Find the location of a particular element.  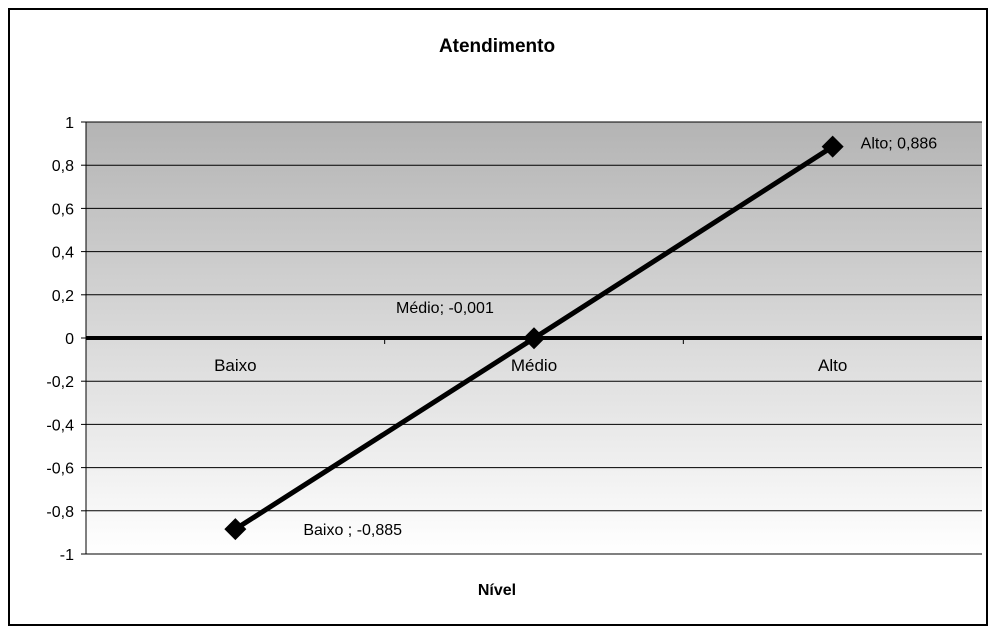

y-tick-label: 0,4 is located at coordinates (63, 253).